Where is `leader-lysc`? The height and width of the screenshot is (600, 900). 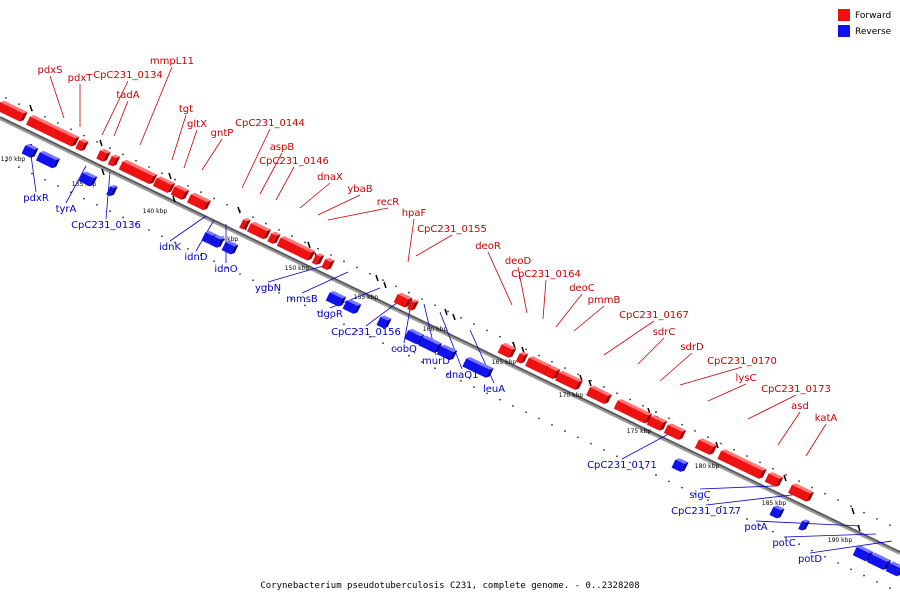 leader-lysc is located at coordinates (727, 392).